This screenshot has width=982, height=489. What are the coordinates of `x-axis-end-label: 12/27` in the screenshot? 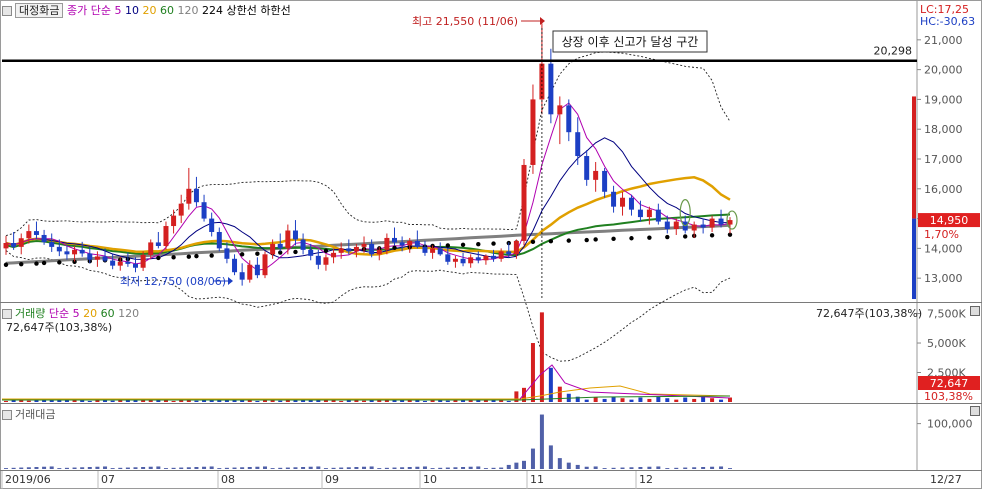 It's located at (946, 479).